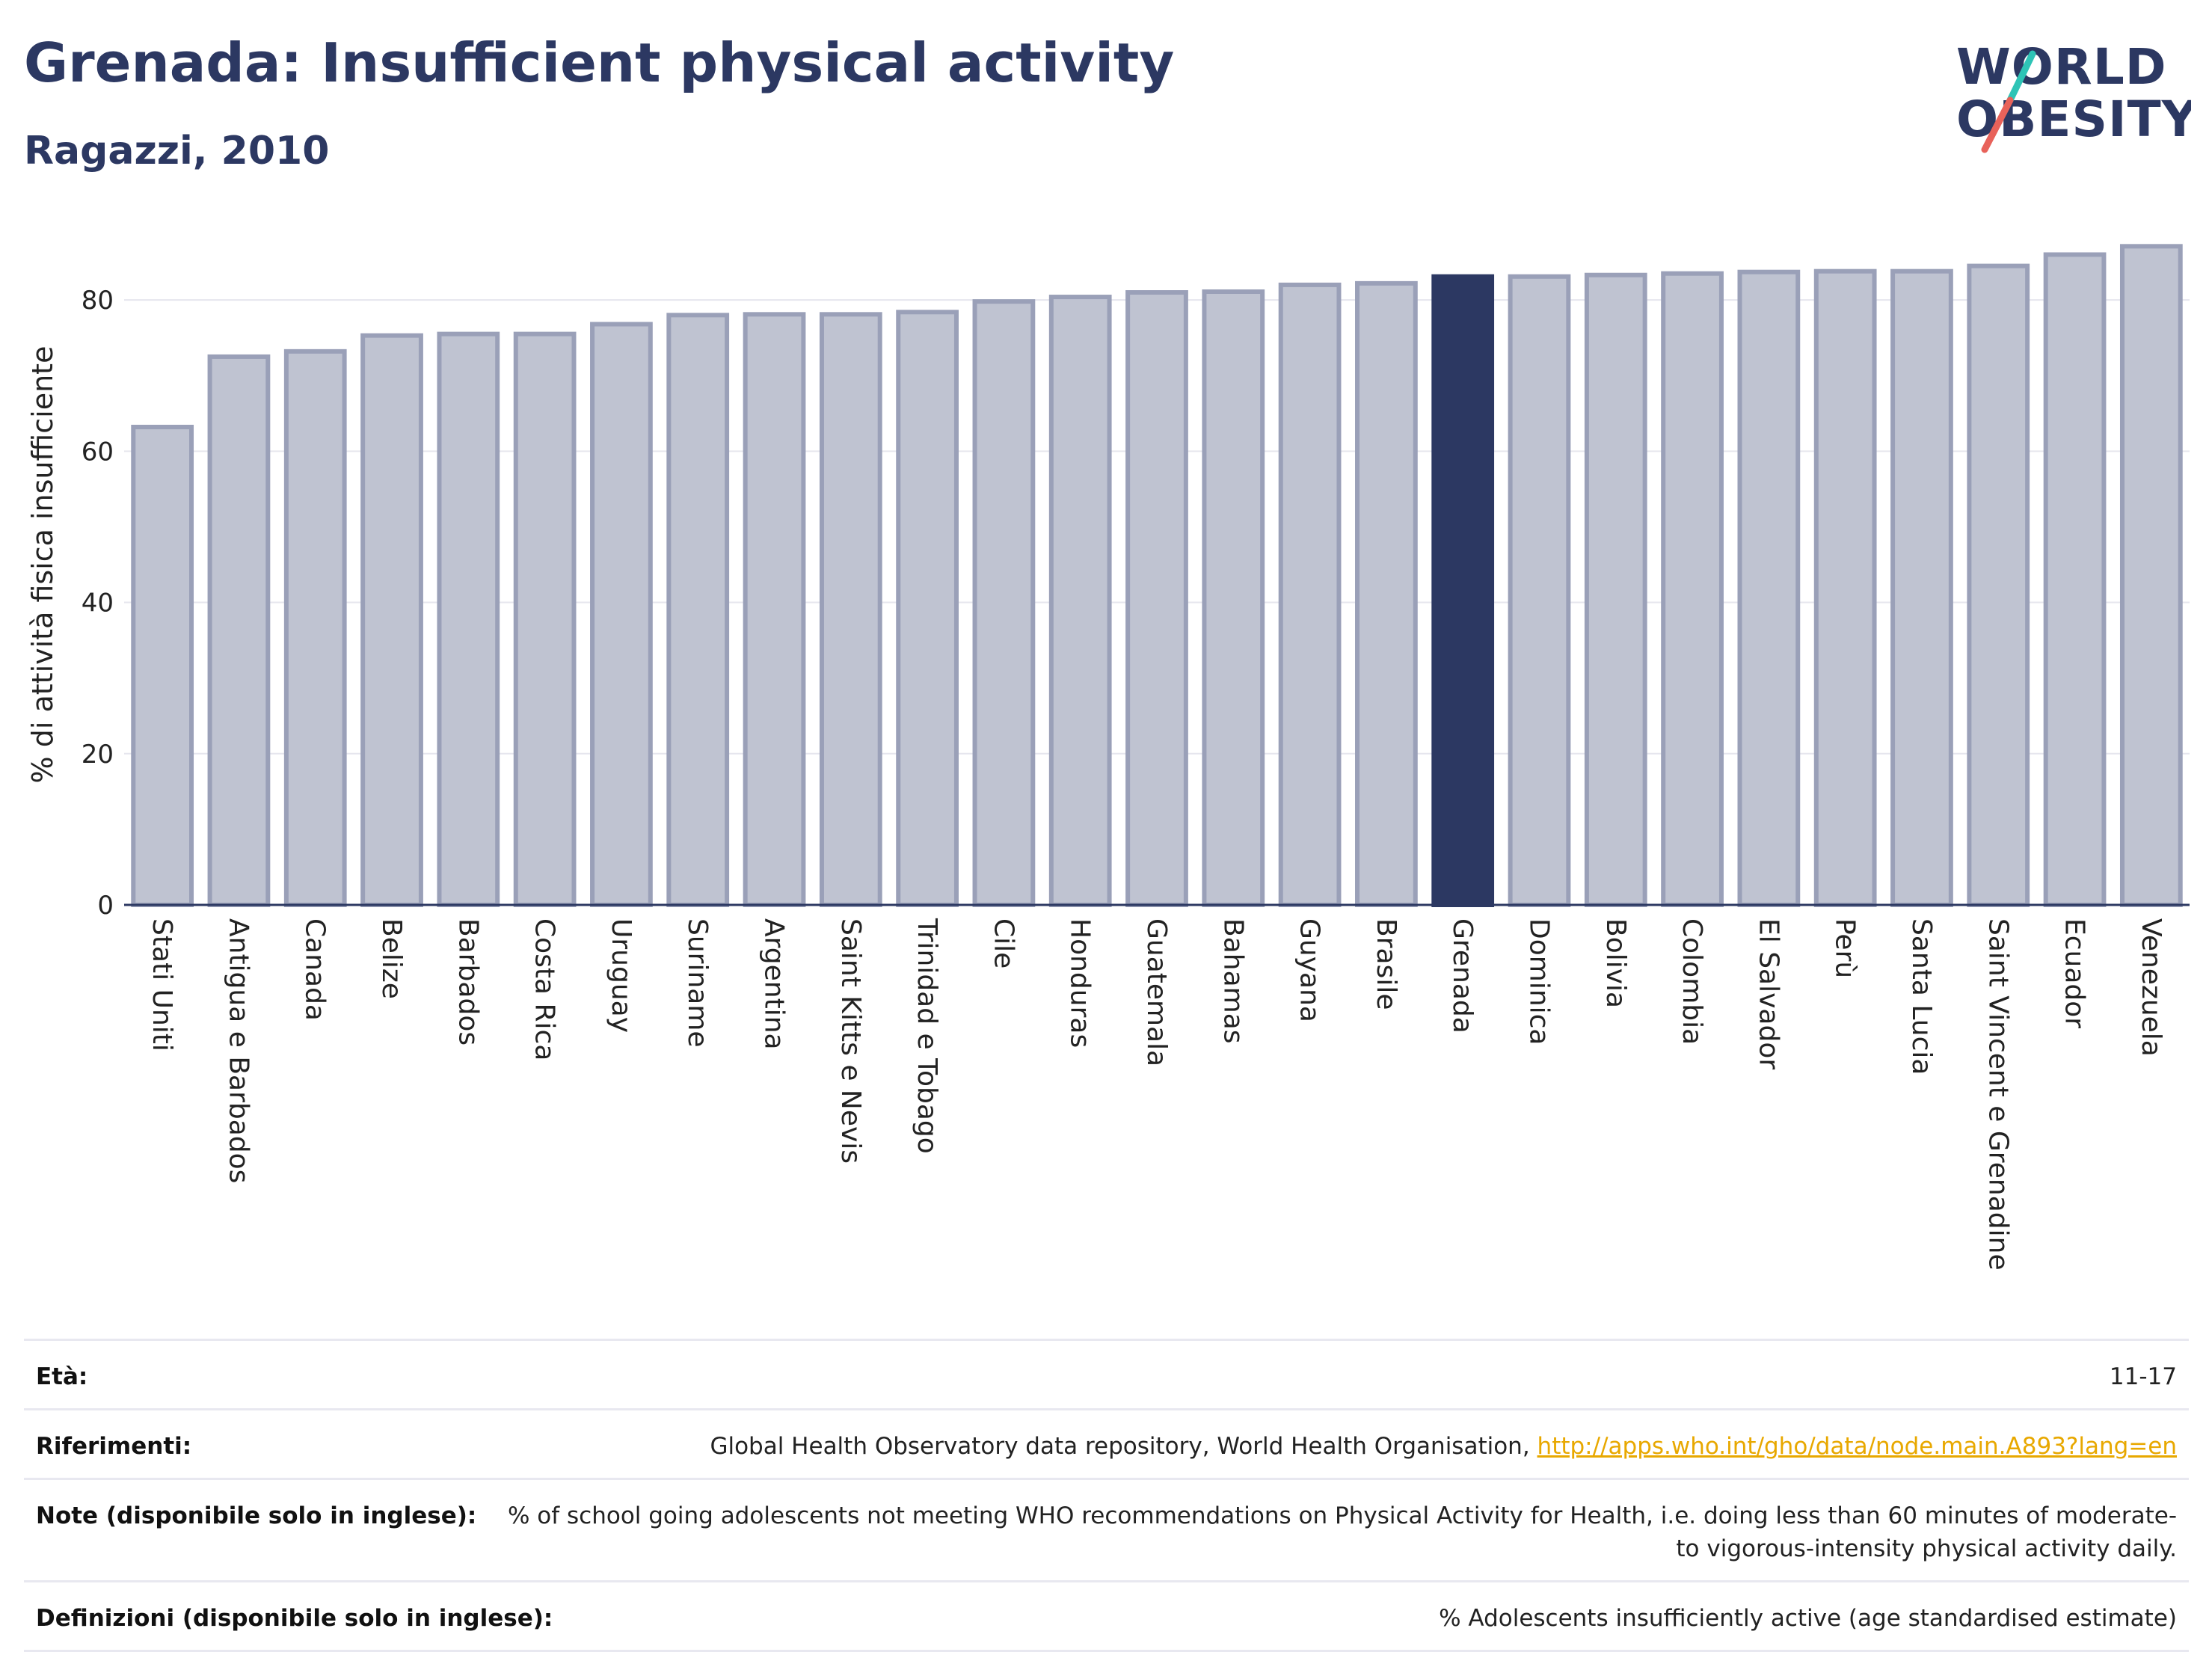 This screenshot has height=1655, width=2212. What do you see at coordinates (62, 1376) in the screenshot?
I see `info-key: Età:` at bounding box center [62, 1376].